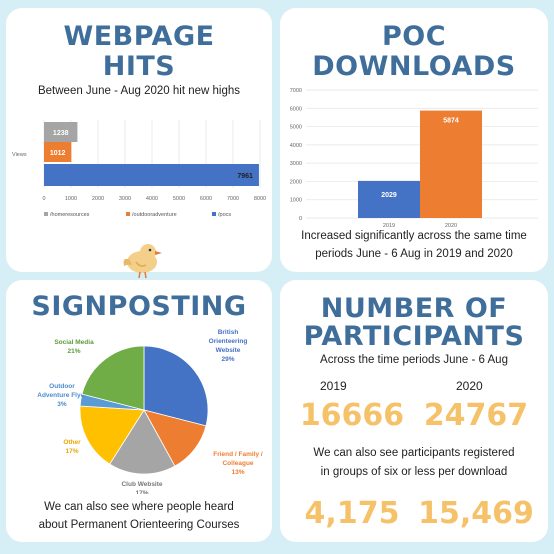 This screenshot has height=554, width=554. What do you see at coordinates (237, 463) in the screenshot?
I see `pie-label: Colleague` at bounding box center [237, 463].